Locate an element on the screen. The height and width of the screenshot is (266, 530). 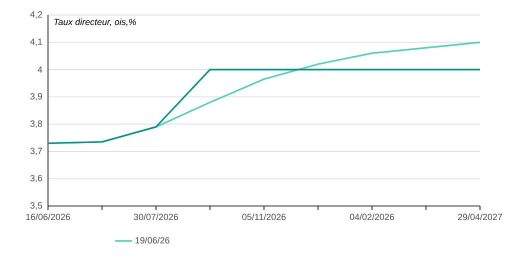
y-tick-label: 3,6 is located at coordinates (36, 178).